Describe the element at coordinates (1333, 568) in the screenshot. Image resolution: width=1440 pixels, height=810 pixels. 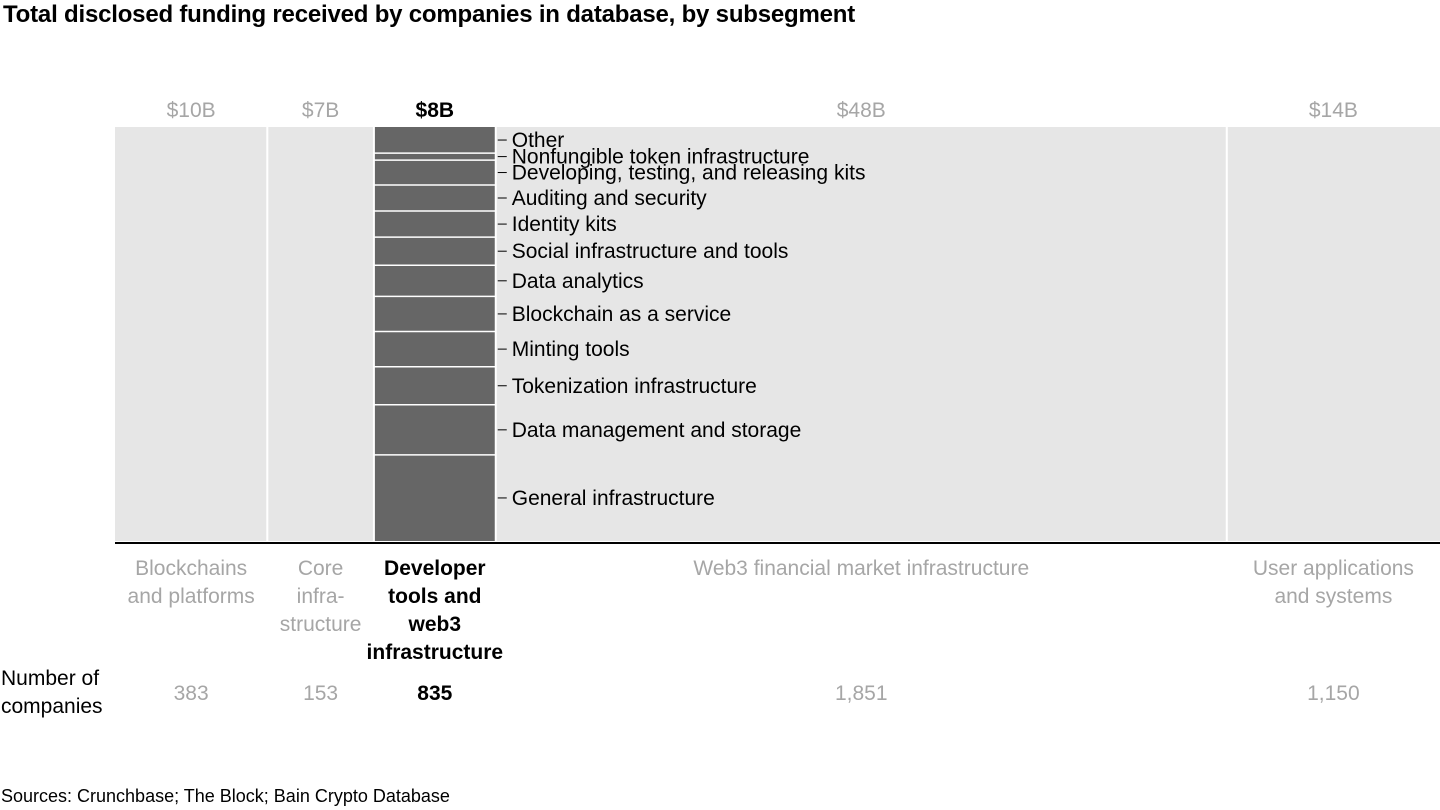
I see `segment-name-line: User applications` at that location.